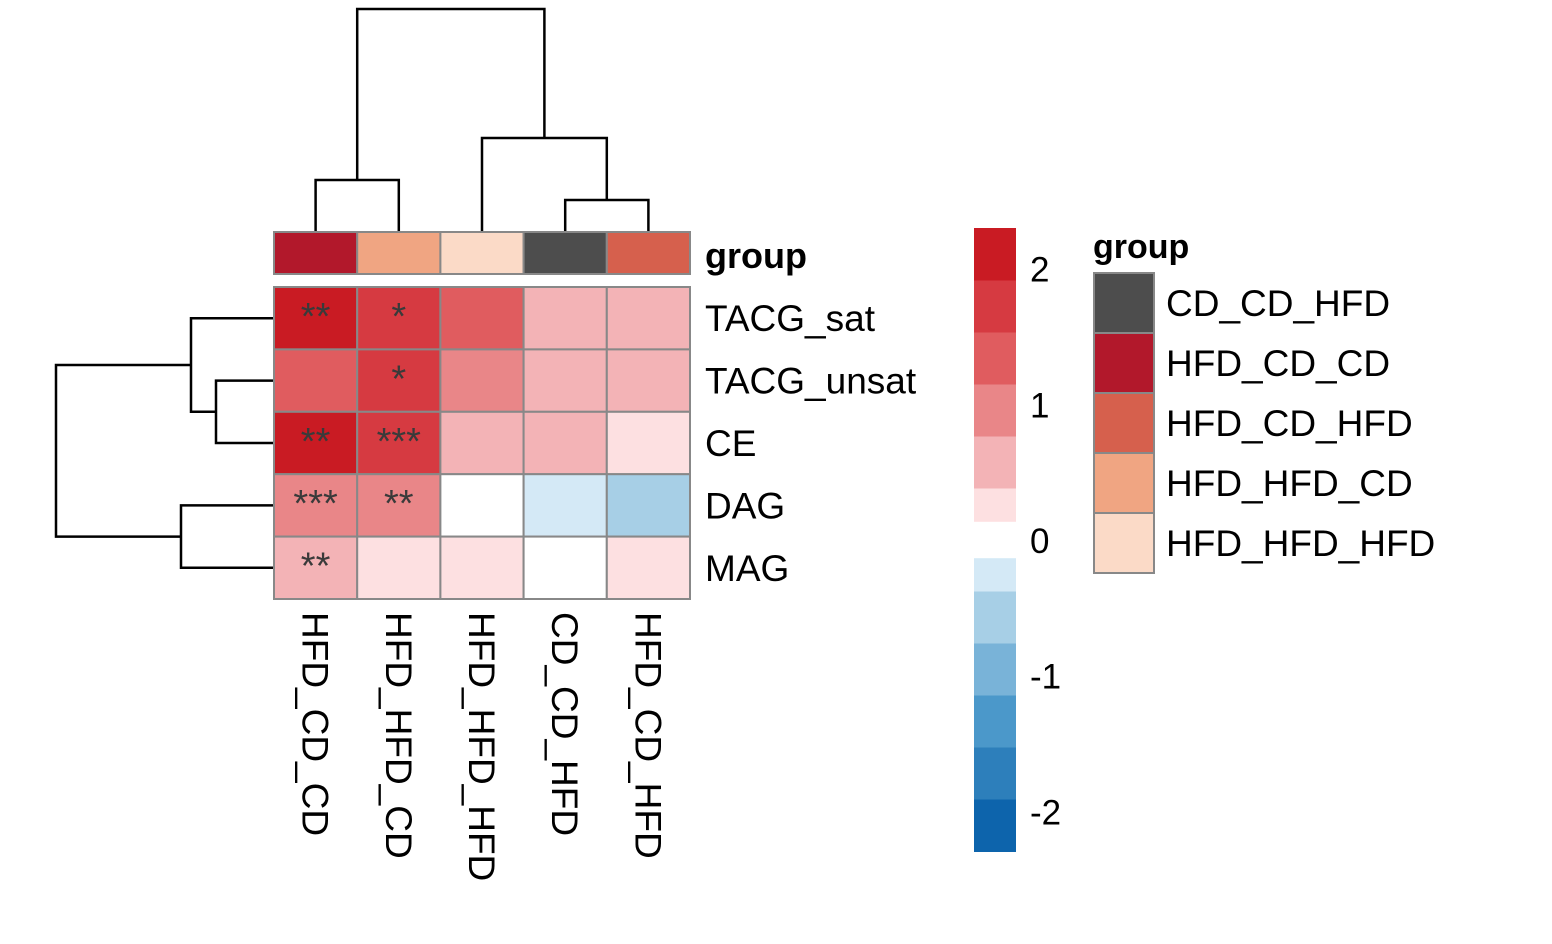  I want to click on color-scale-tick-label: 2, so click(1039, 270).